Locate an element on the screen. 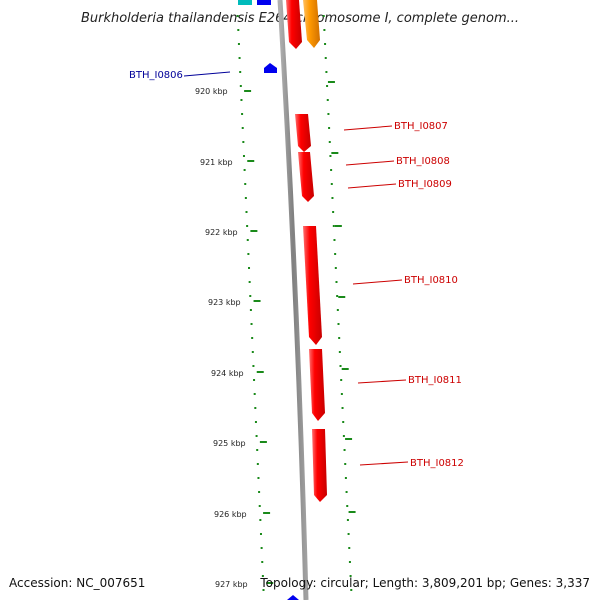 This screenshot has width=600, height=600. gene-label-bth-i0808: BTH_I0808 is located at coordinates (423, 161).